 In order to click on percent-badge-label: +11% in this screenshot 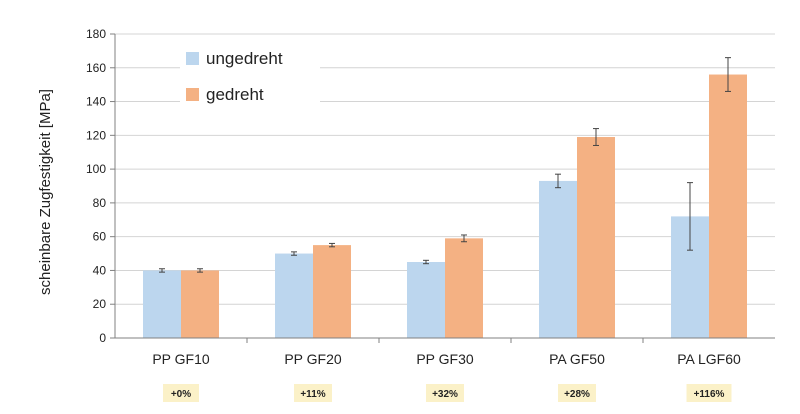, I will do `click(312, 394)`.